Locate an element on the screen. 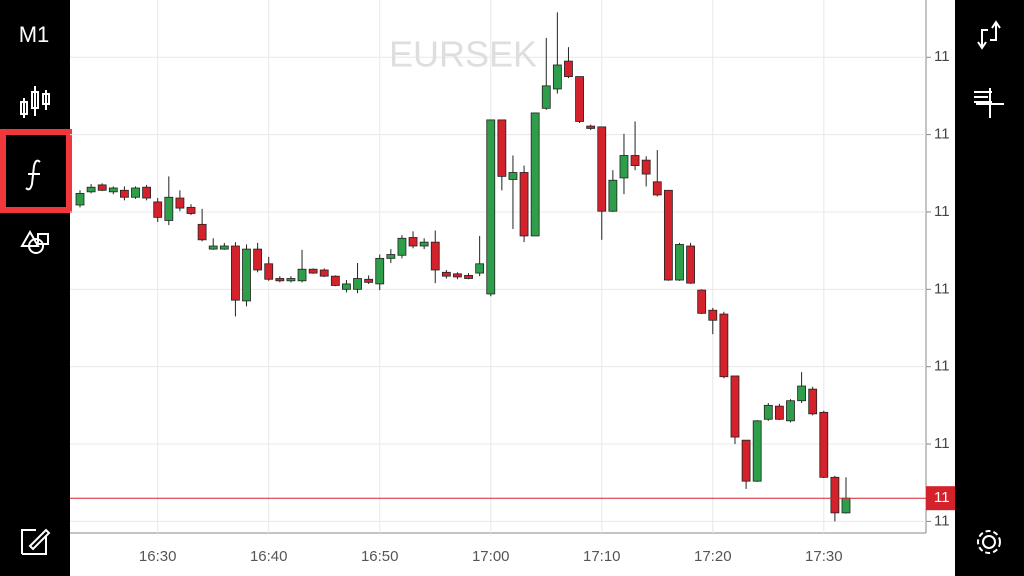  chart-type-button is located at coordinates (35, 102).